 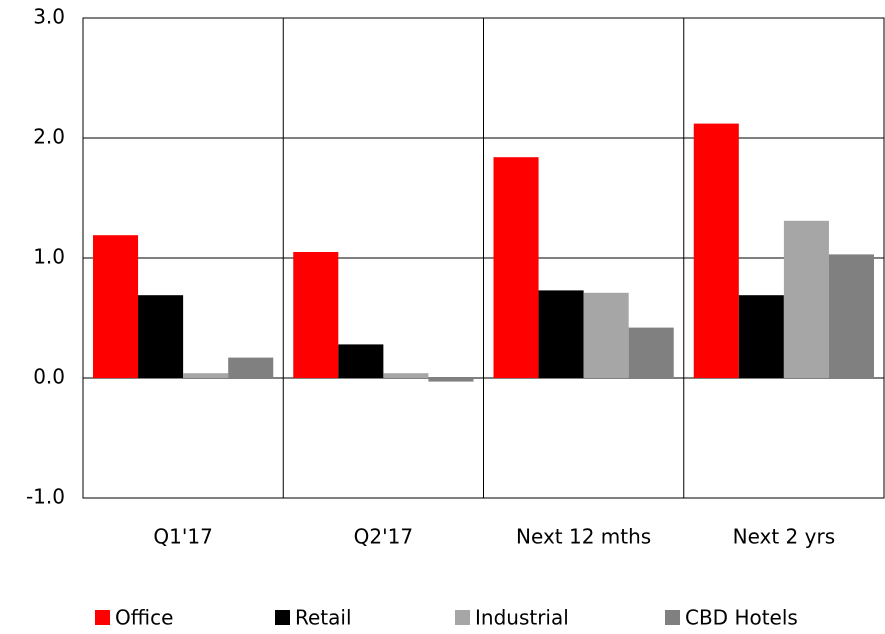 I want to click on y-tick-label: 0.0, so click(x=49, y=377).